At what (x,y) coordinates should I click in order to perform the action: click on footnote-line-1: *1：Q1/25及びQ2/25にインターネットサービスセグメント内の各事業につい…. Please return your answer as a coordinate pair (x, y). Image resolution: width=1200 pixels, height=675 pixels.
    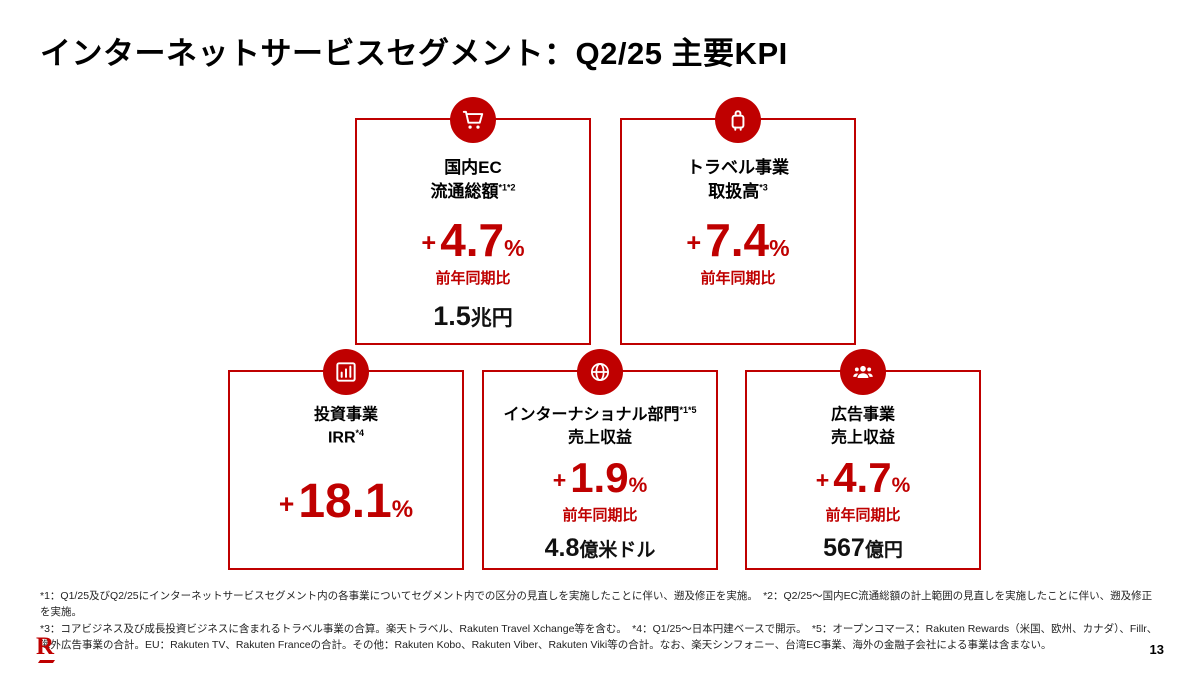
    Looking at the image, I should click on (596, 604).